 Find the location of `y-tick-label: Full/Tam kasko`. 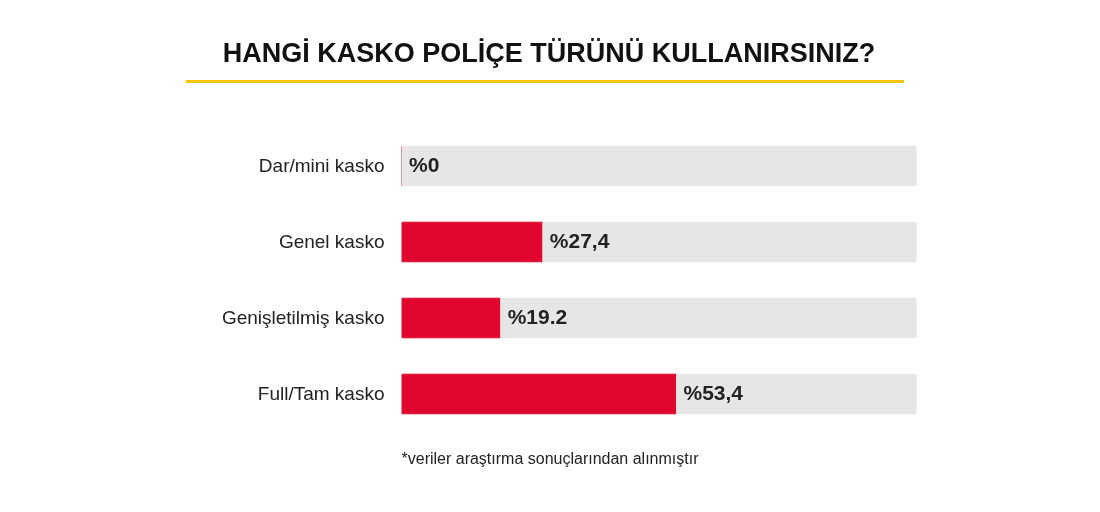

y-tick-label: Full/Tam kasko is located at coordinates (321, 393).